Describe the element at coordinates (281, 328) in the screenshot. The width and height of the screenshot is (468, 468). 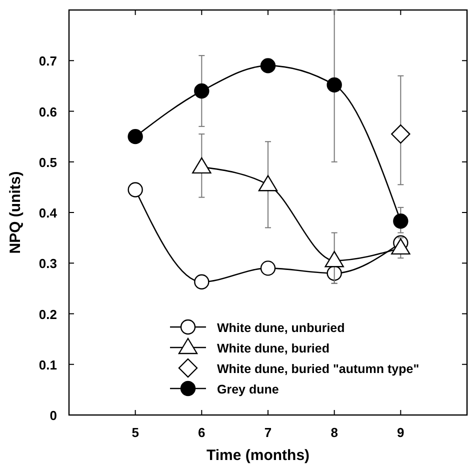
I see `legend-label: White dune, unburied` at that location.